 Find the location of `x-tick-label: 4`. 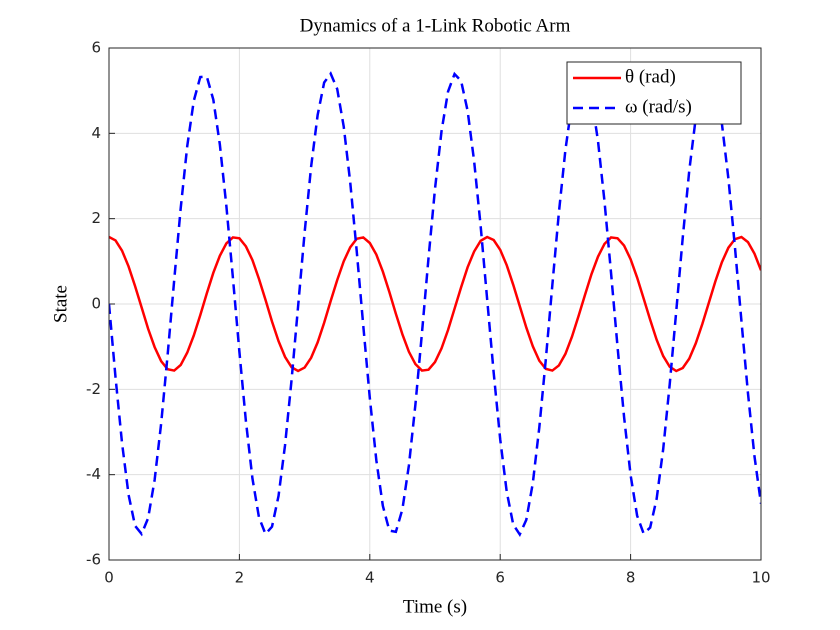

x-tick-label: 4 is located at coordinates (370, 578).